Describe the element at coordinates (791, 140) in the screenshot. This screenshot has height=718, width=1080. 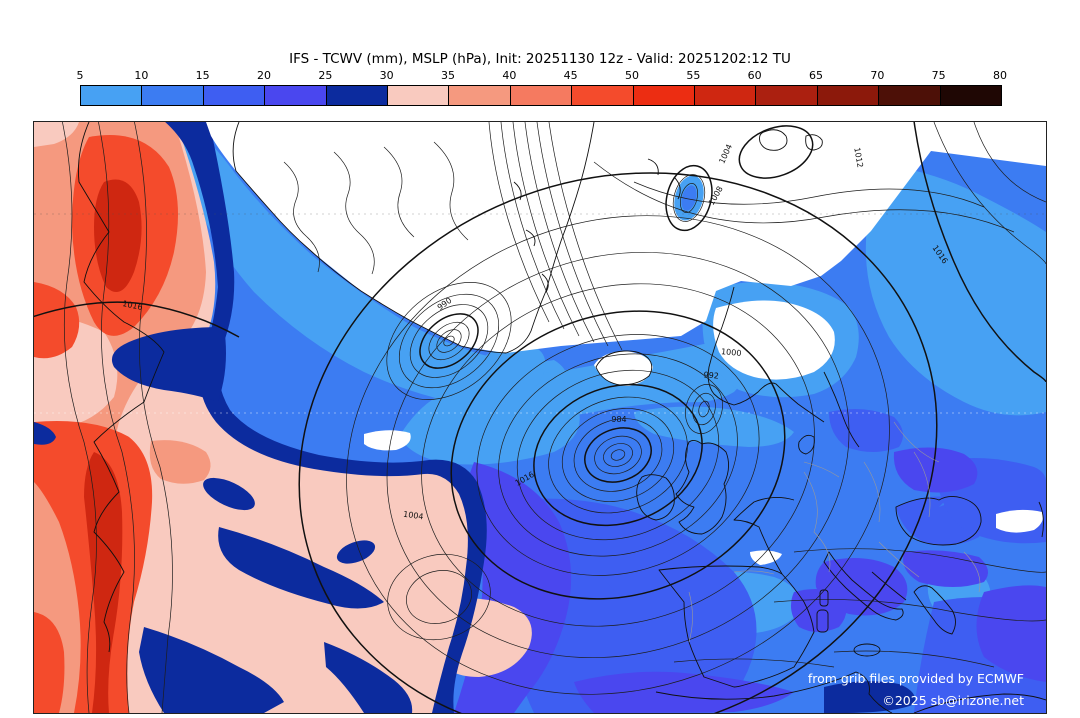
I see `coast-svalbard` at that location.